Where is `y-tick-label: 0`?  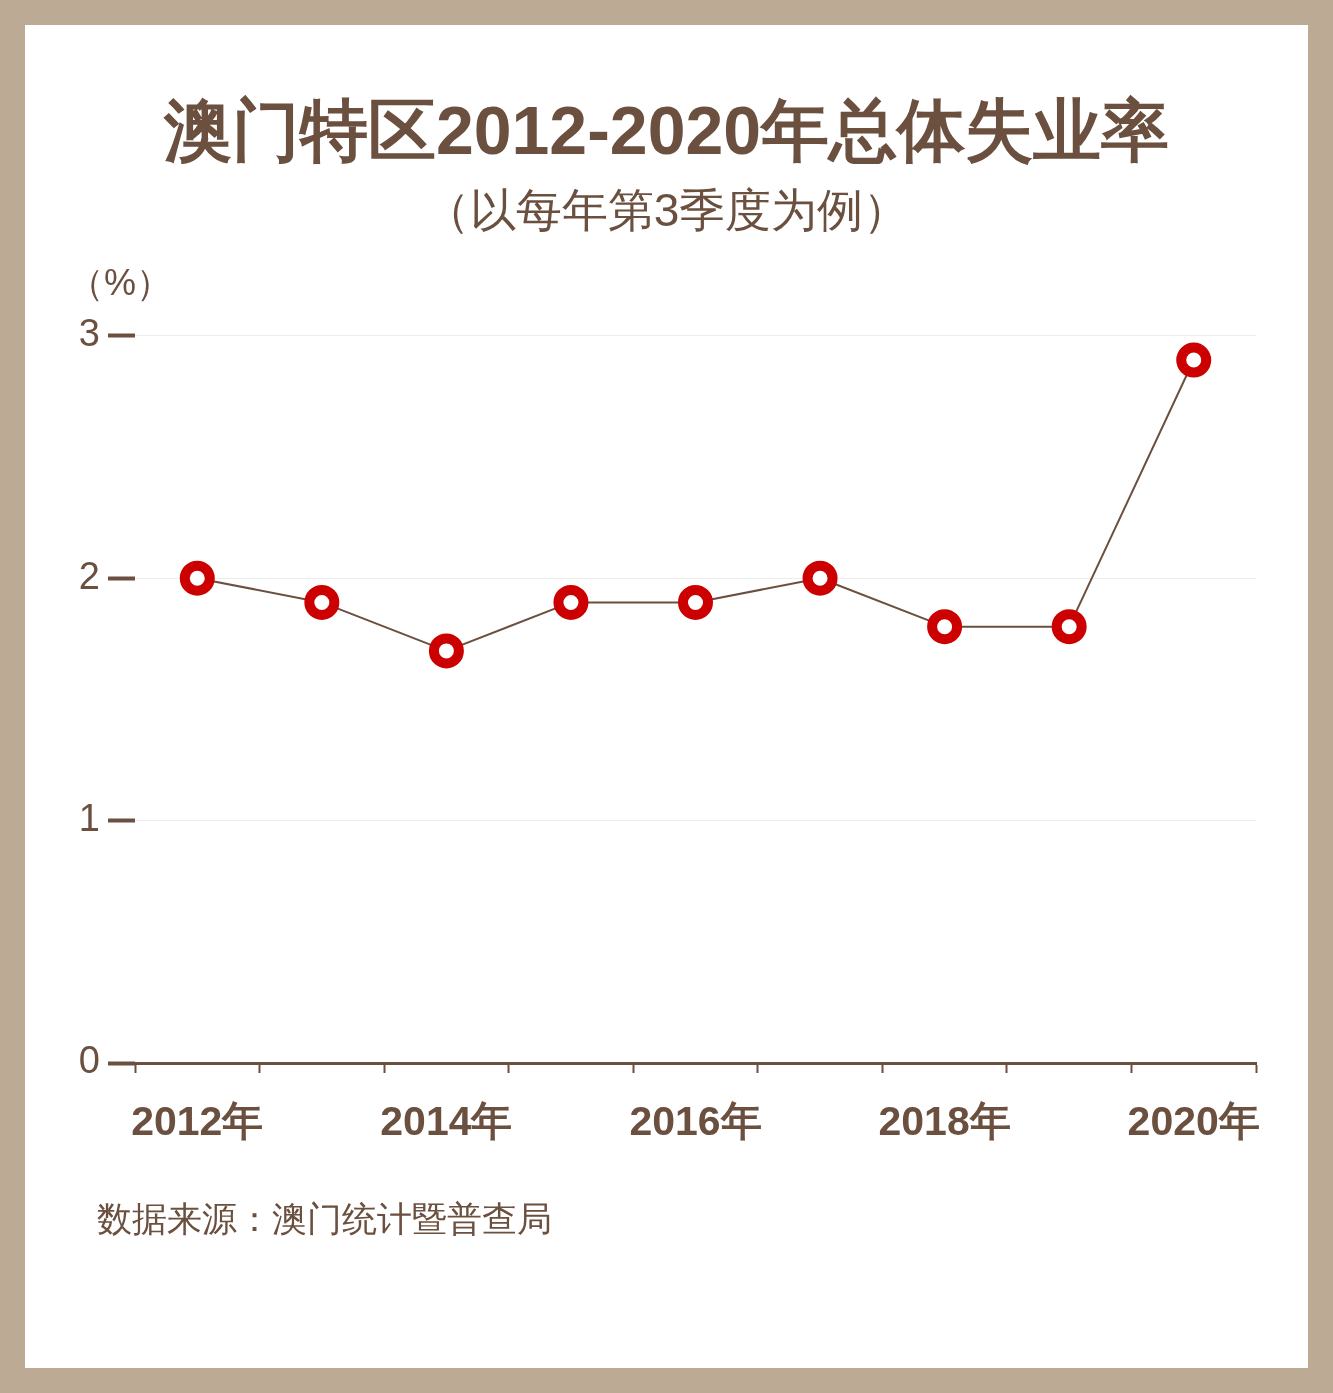 y-tick-label: 0 is located at coordinates (89, 1060).